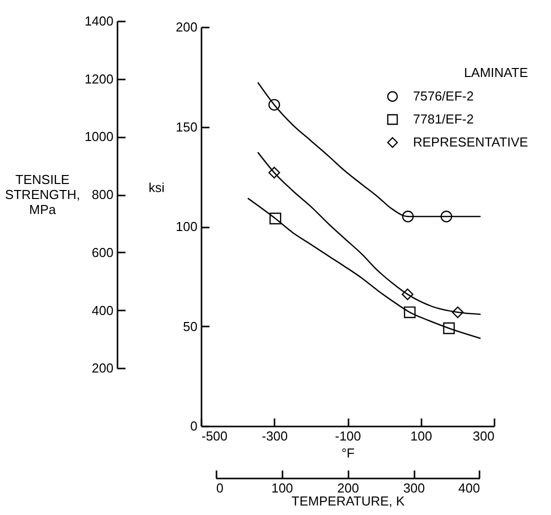 This screenshot has height=515, width=551. I want to click on x-tick-label: 100, so click(421, 436).